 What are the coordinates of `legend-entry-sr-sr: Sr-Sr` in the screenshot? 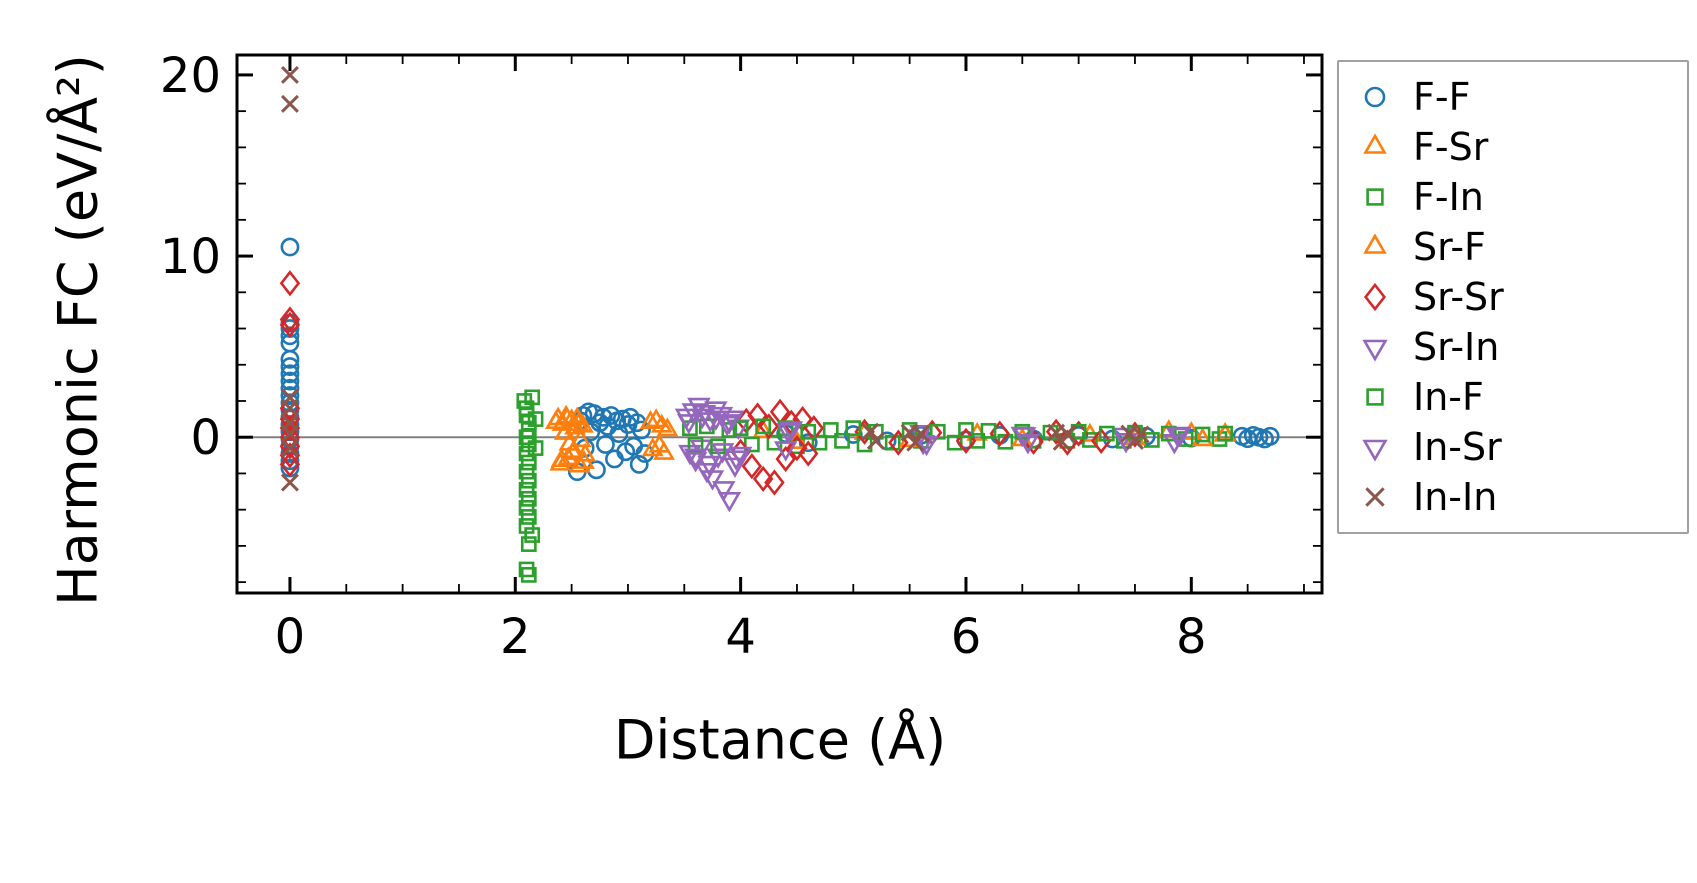 It's located at (1513, 297).